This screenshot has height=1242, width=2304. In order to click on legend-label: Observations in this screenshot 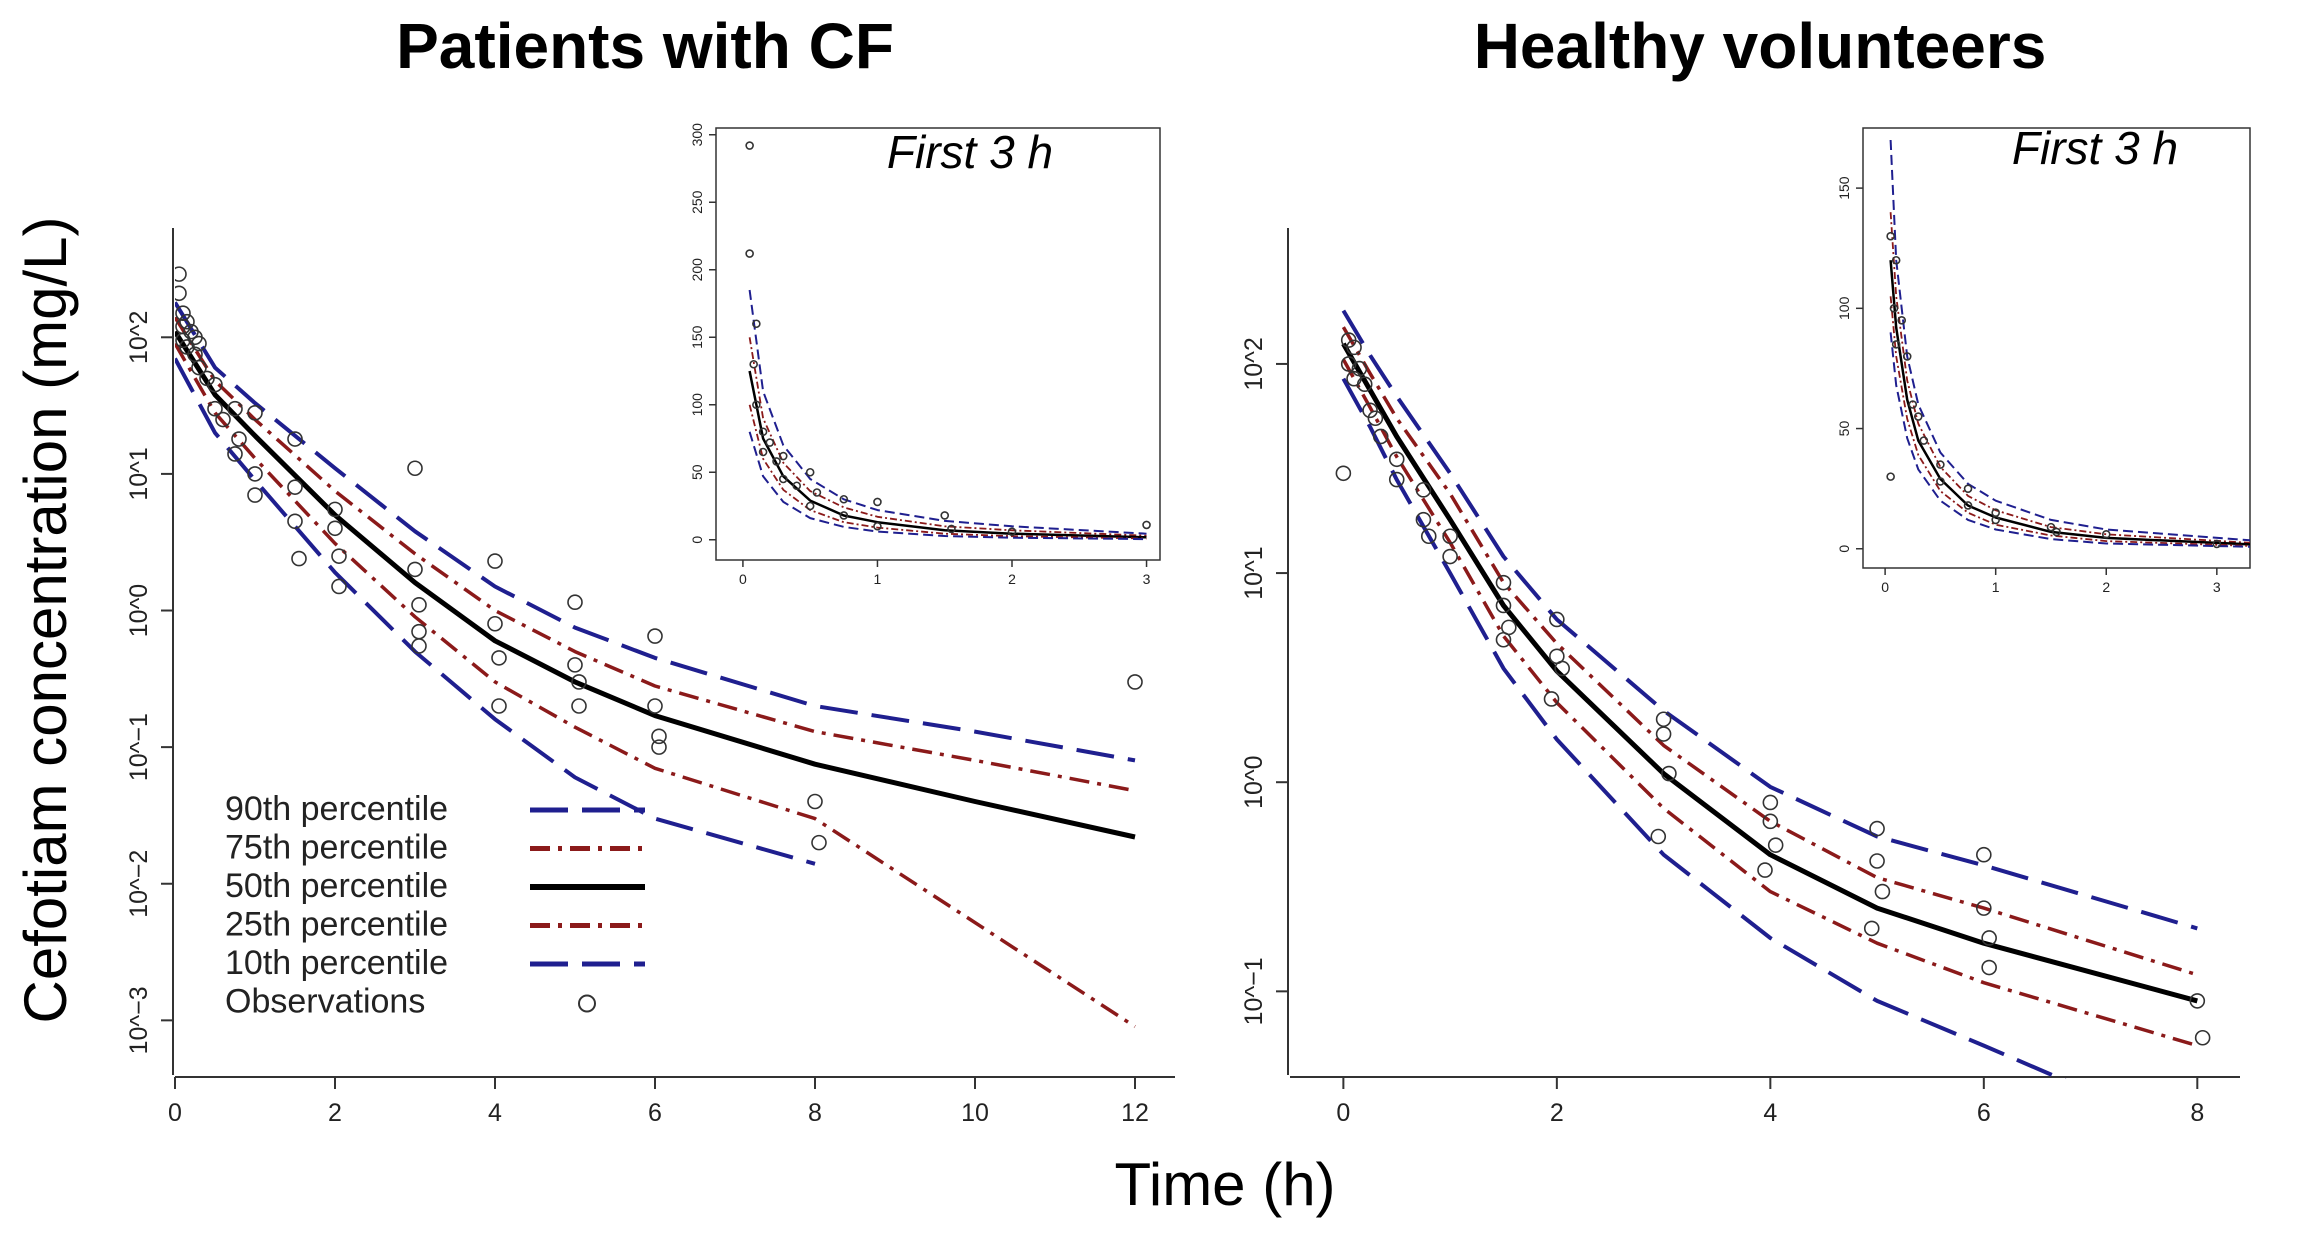, I will do `click(325, 1002)`.